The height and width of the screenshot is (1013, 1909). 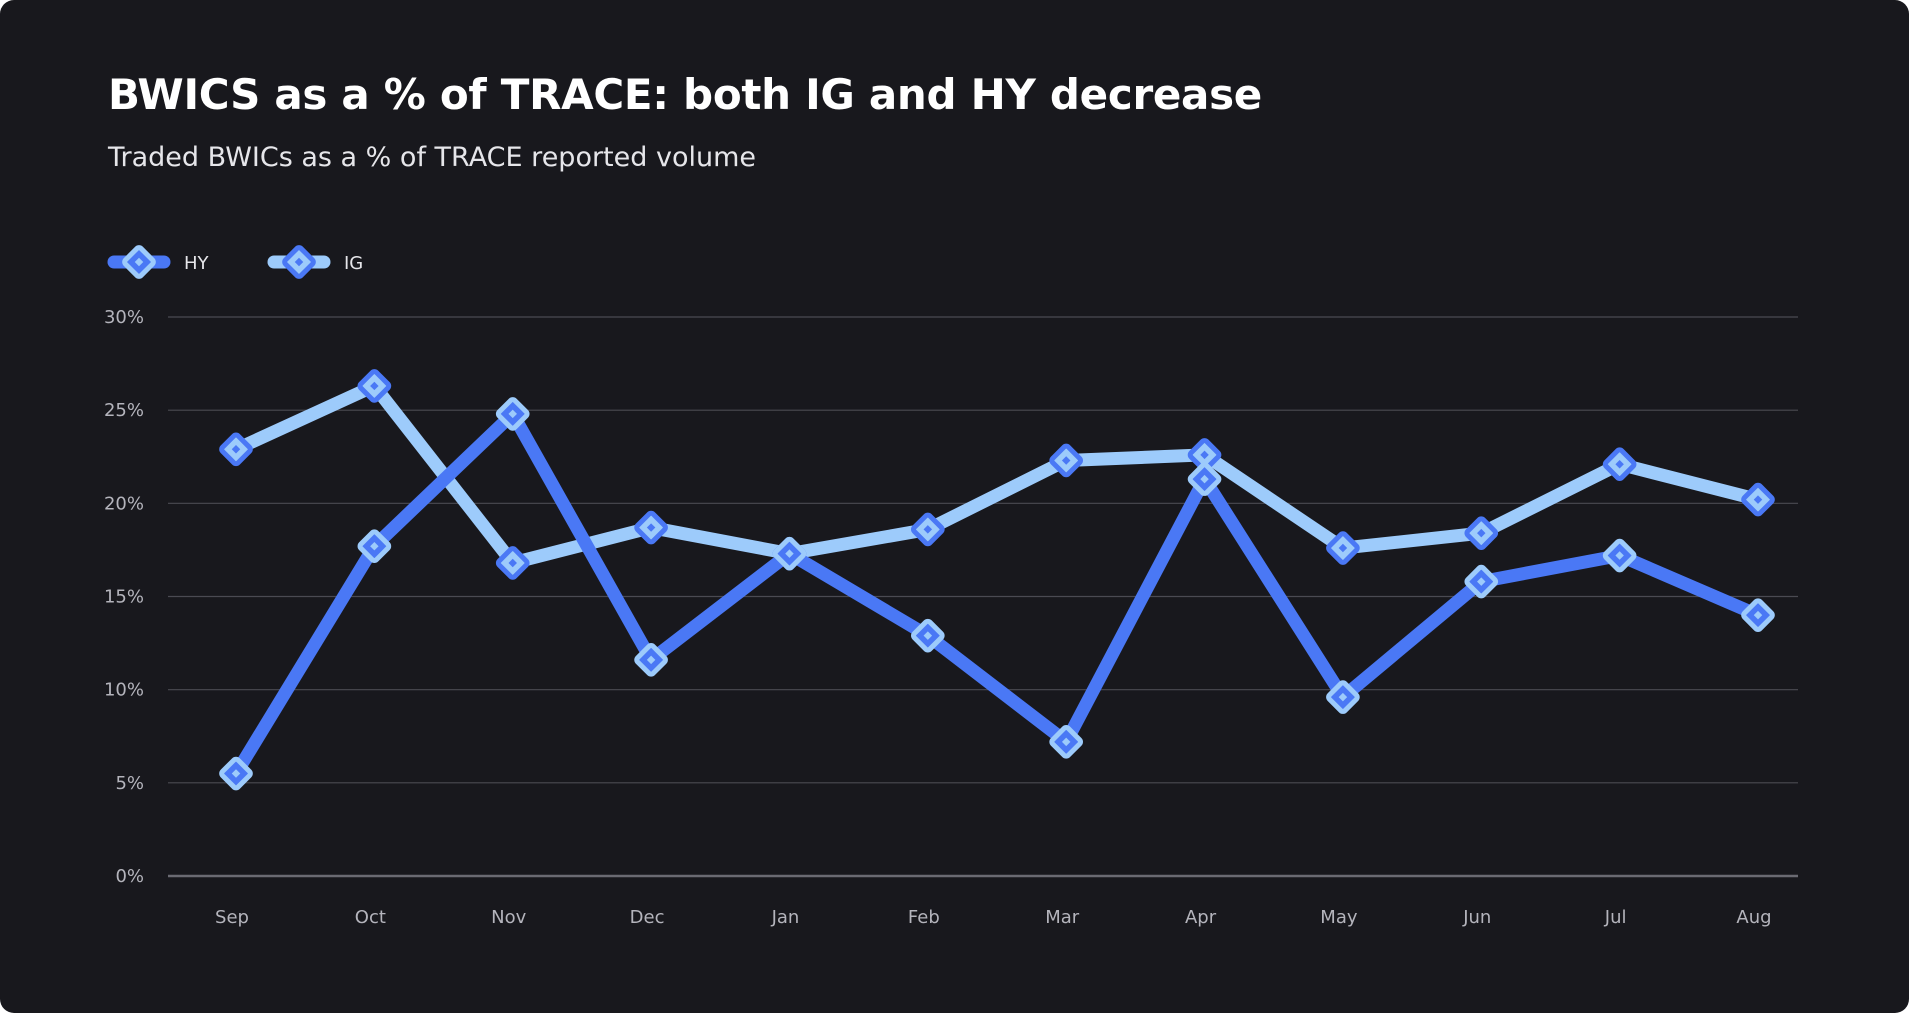 I want to click on x-tick-label: Jan, so click(x=785, y=917).